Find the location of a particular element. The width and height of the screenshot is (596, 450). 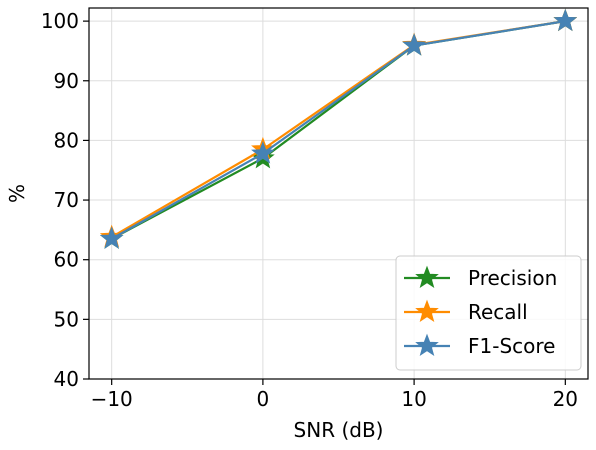

y-tick-label: 50 is located at coordinates (66, 319).